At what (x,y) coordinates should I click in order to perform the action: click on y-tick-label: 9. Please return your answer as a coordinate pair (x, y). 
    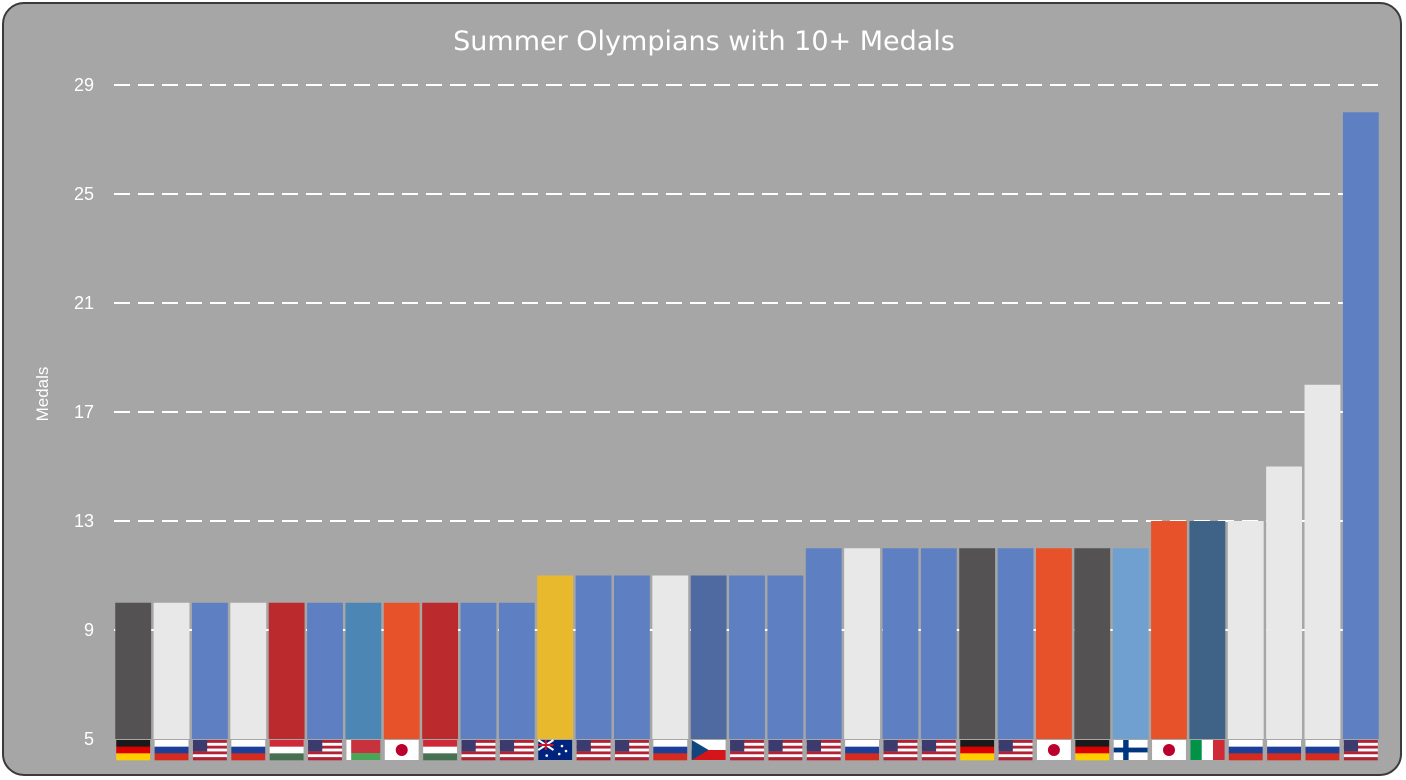
    Looking at the image, I should click on (89, 630).